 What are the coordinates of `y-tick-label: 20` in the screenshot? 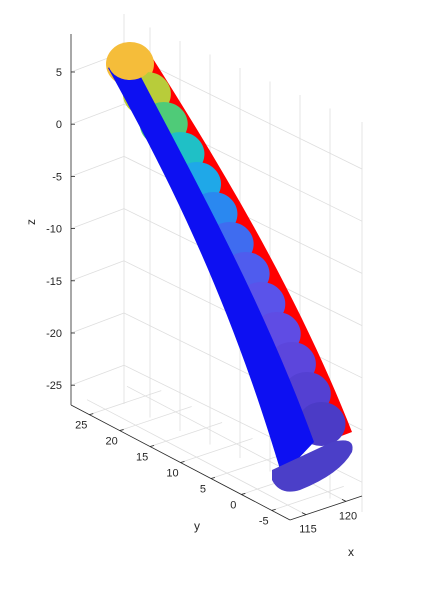 It's located at (112, 442).